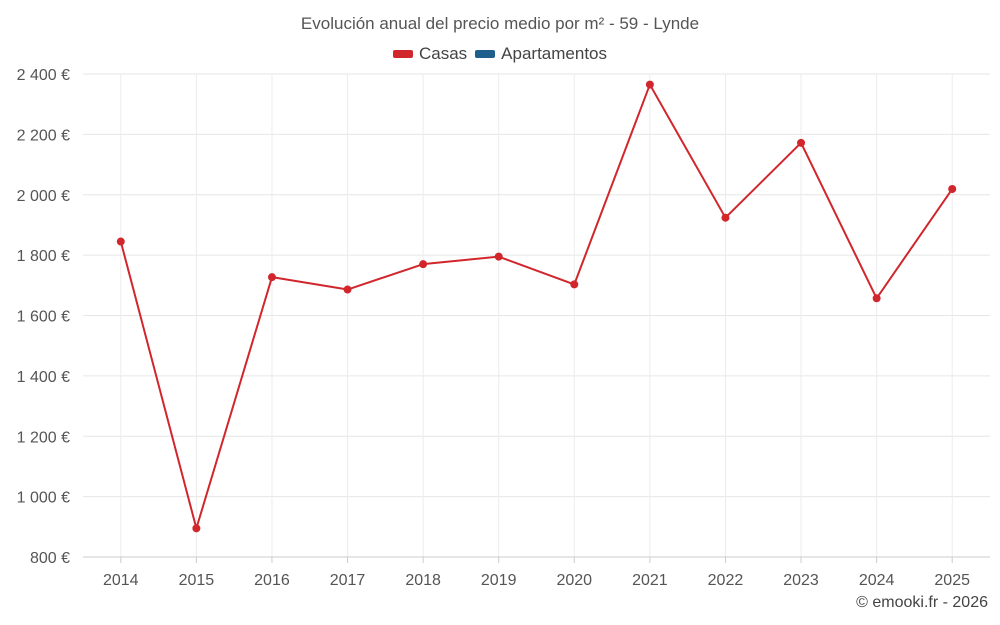 Image resolution: width=1000 pixels, height=625 pixels. I want to click on legend-item-casas: Casas, so click(430, 54).